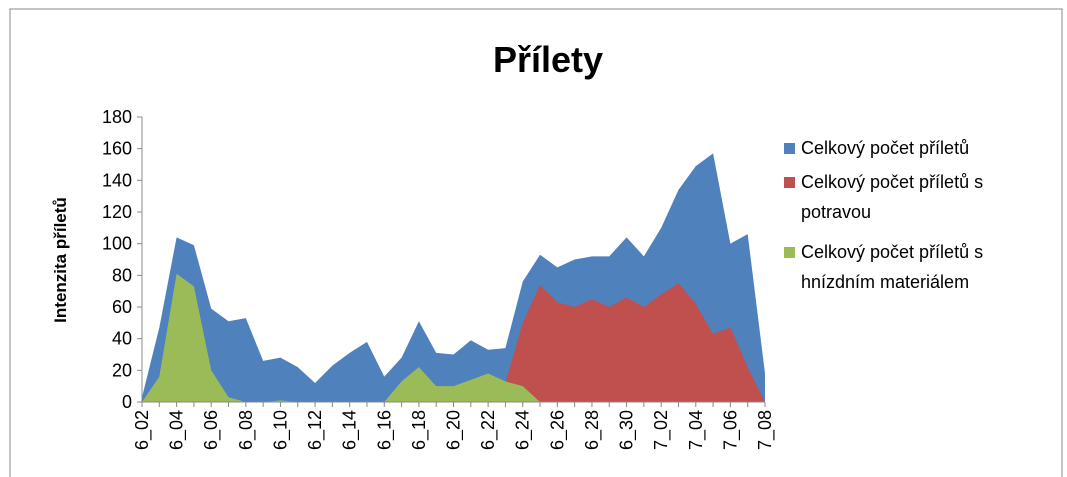 The width and height of the screenshot is (1067, 477). What do you see at coordinates (350, 430) in the screenshot?
I see `x-tick-label: 6_14` at bounding box center [350, 430].